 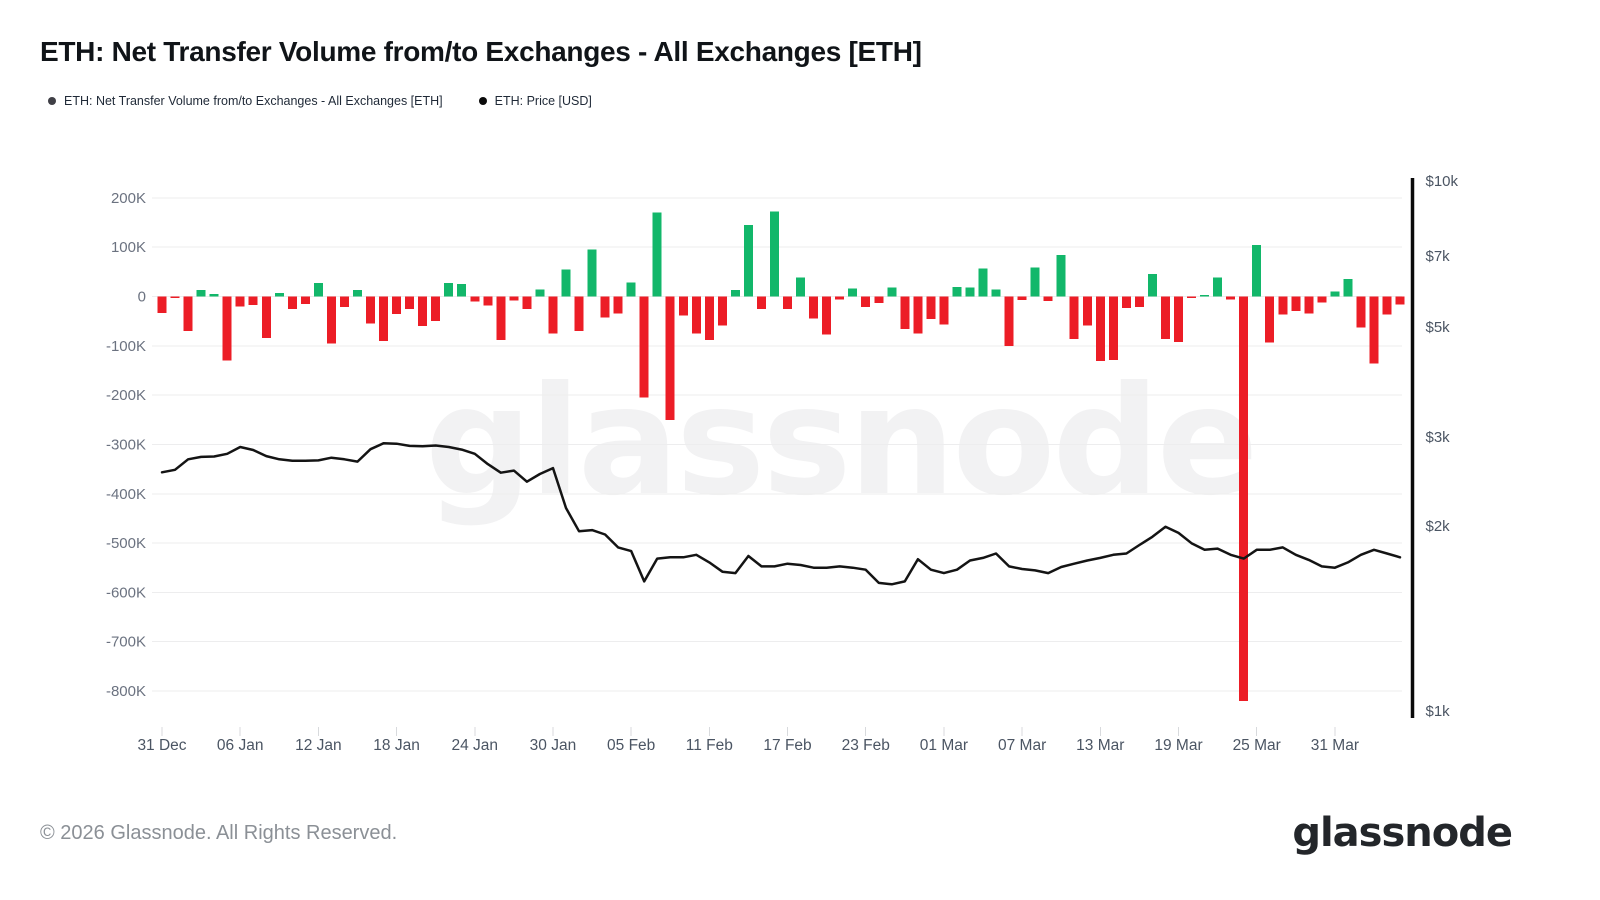 I want to click on eth-price-line, so click(x=781, y=514).